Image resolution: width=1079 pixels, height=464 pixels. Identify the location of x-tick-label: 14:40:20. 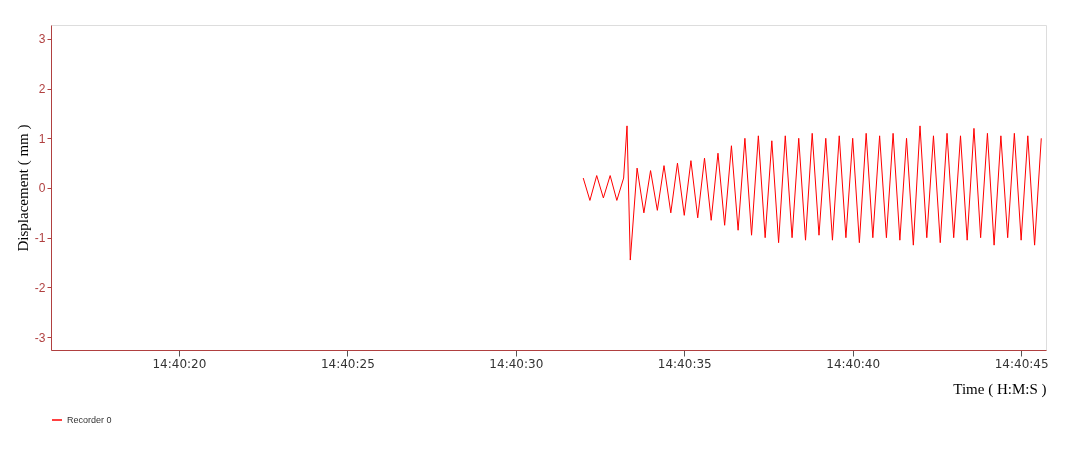
(179, 363).